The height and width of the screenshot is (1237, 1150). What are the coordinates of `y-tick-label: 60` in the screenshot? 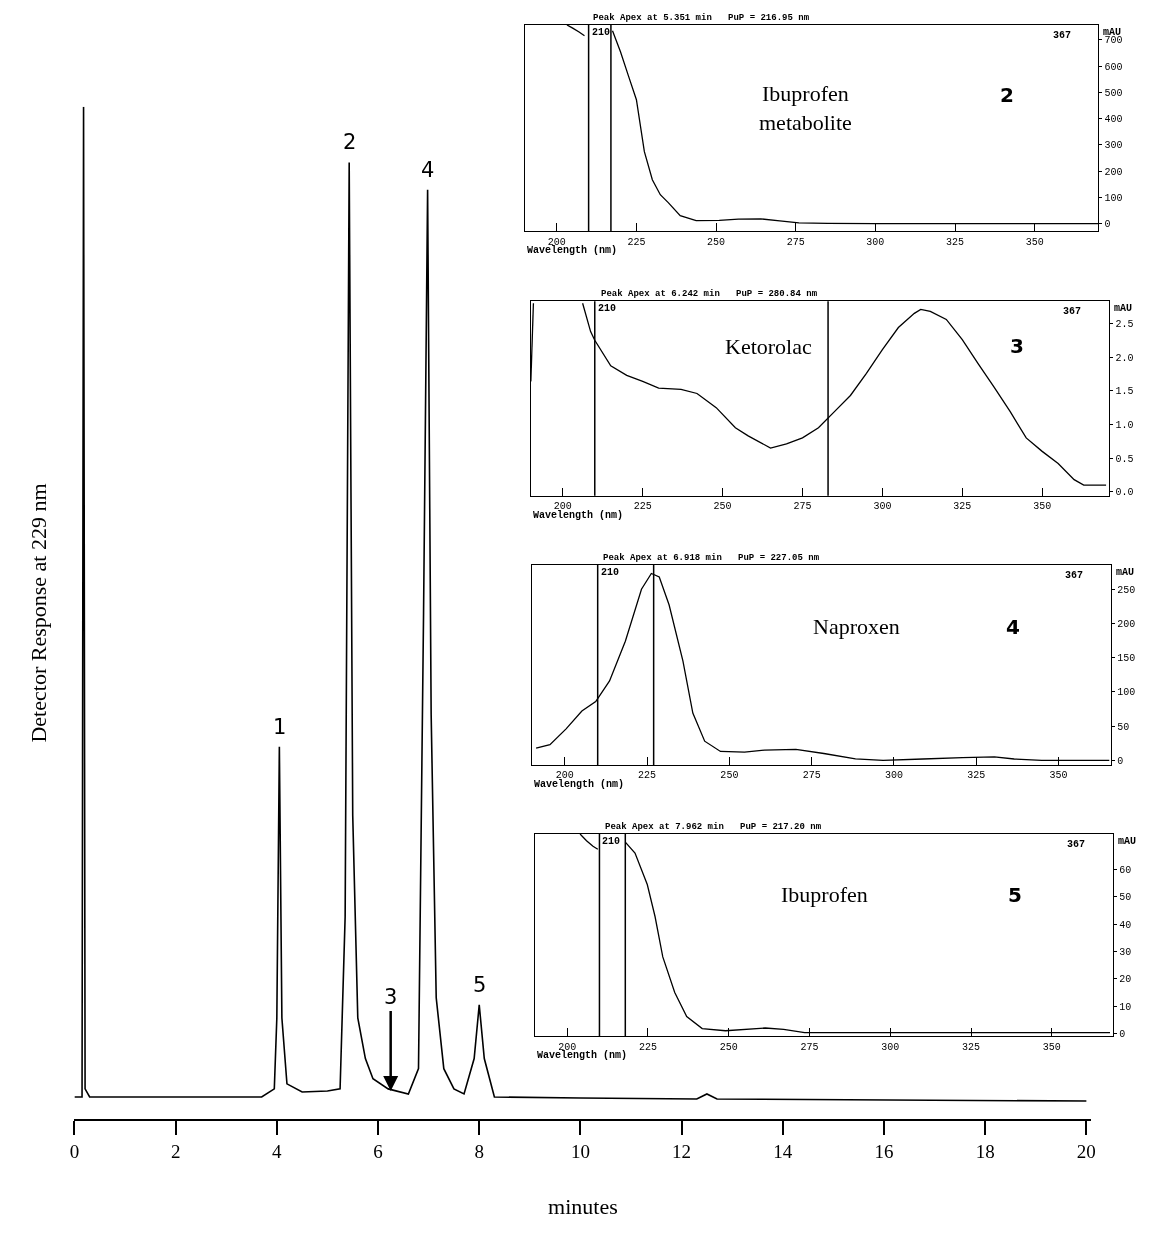 It's located at (1125, 870).